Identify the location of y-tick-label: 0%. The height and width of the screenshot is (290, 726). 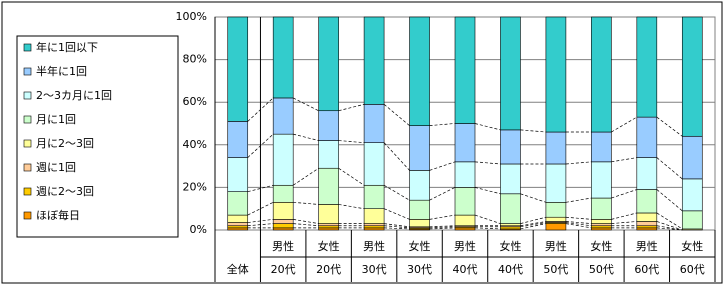
(198, 229).